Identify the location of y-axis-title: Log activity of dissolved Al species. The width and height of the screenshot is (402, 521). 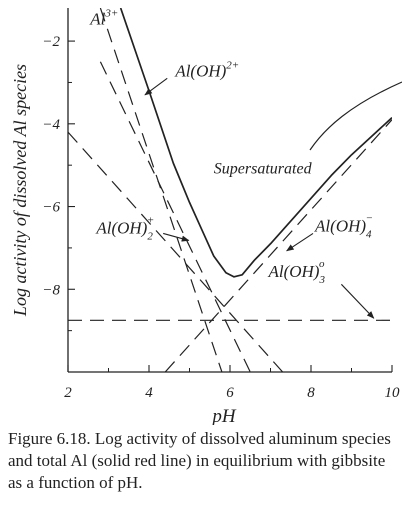
(20, 190).